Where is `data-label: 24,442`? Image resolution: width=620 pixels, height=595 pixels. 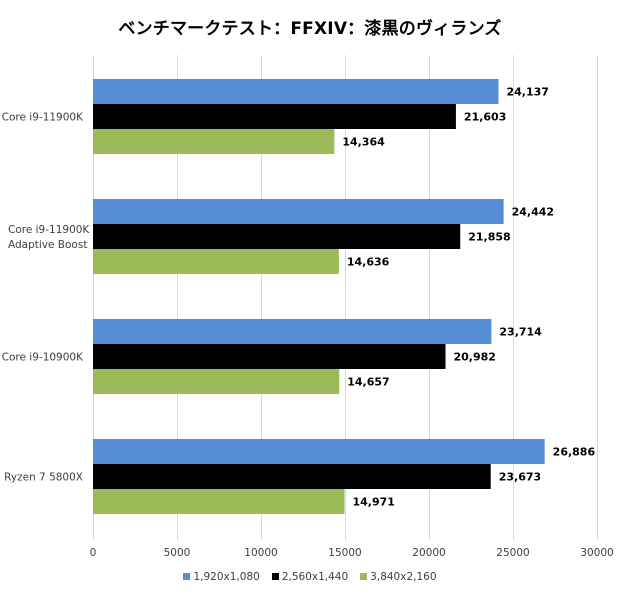
data-label: 24,442 is located at coordinates (533, 212).